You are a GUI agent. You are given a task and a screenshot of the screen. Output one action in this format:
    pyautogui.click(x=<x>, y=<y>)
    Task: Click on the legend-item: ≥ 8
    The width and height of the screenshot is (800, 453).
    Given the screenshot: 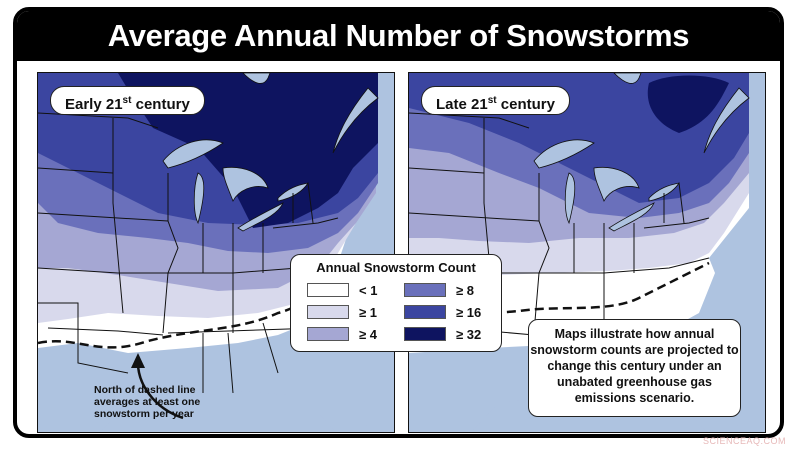 What is the action you would take?
    pyautogui.click(x=450, y=291)
    